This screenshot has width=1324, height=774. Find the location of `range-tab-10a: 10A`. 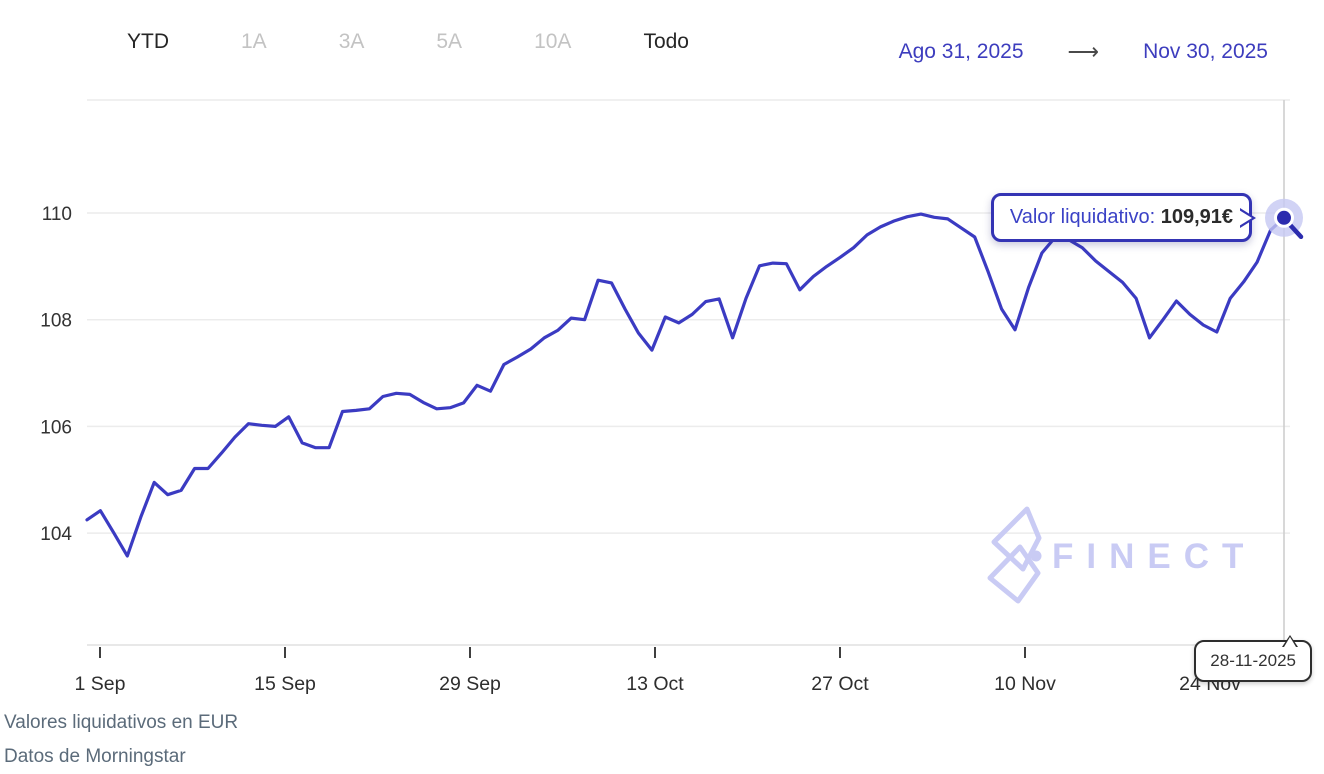

range-tab-10a: 10A is located at coordinates (553, 41).